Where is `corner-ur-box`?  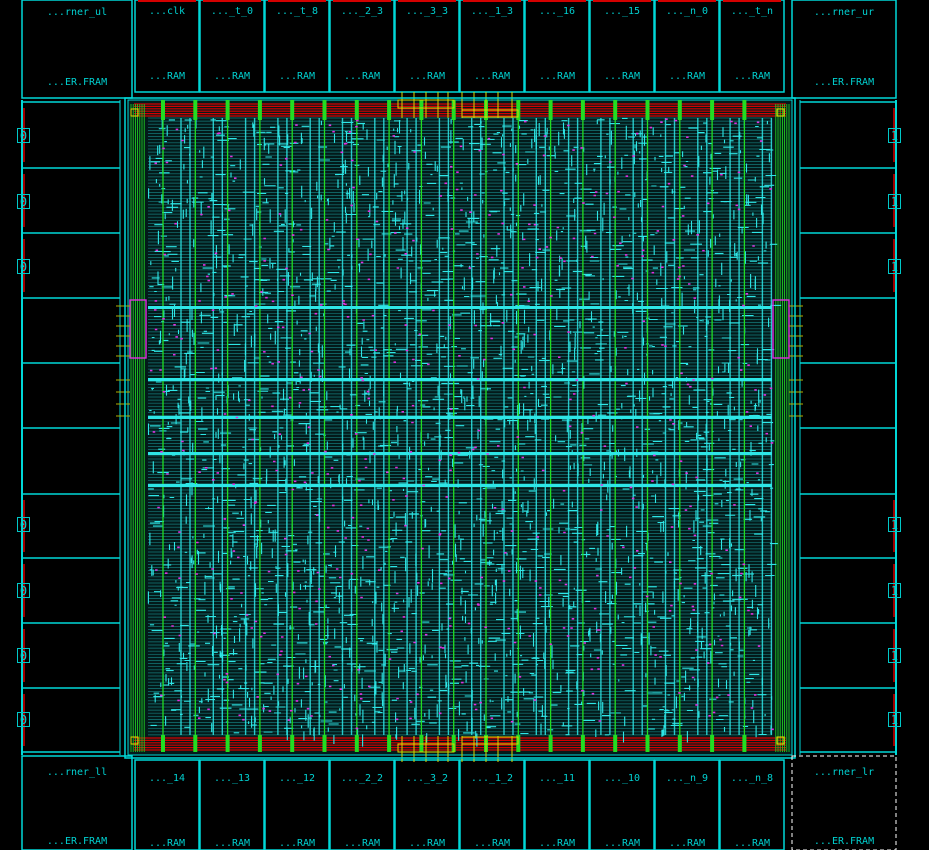 corner-ur-box is located at coordinates (844, 49).